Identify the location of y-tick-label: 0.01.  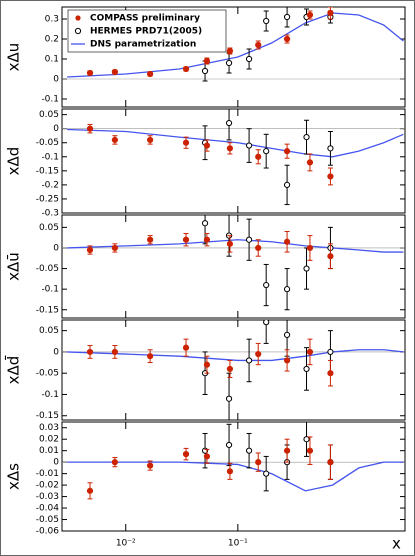
(49, 451).